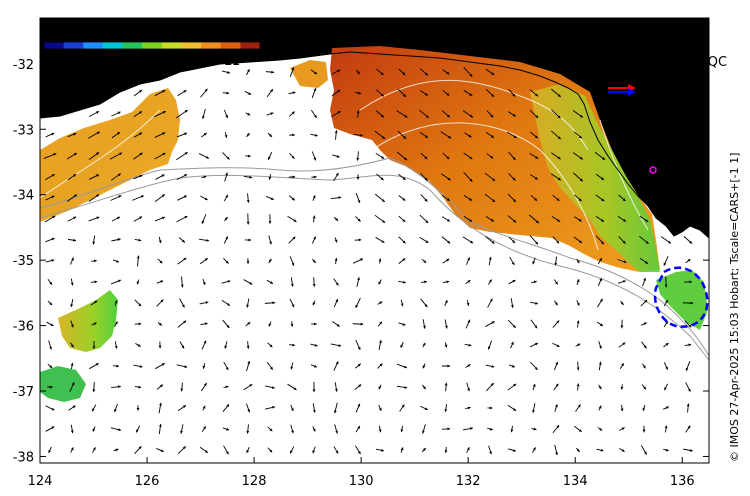 This screenshot has height=496, width=750. I want to click on date-label: 24-Apr-2025 04Z, so click(525, 36).